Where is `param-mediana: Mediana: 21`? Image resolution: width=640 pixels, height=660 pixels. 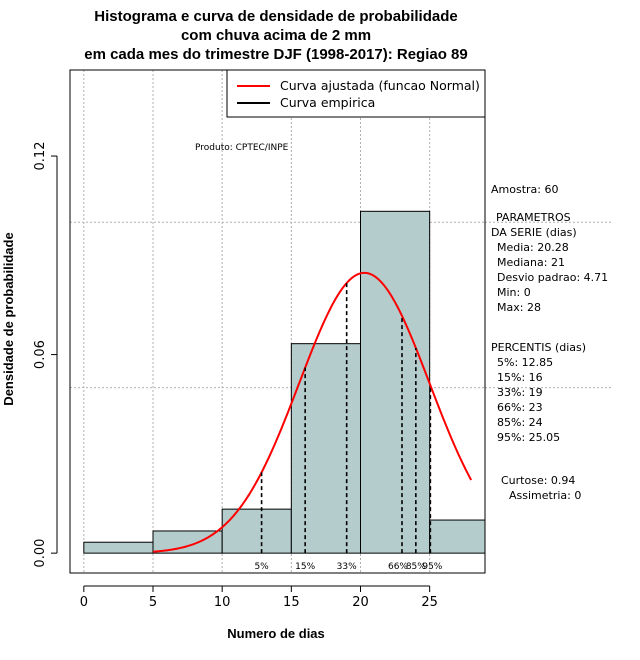 param-mediana: Mediana: 21 is located at coordinates (531, 262).